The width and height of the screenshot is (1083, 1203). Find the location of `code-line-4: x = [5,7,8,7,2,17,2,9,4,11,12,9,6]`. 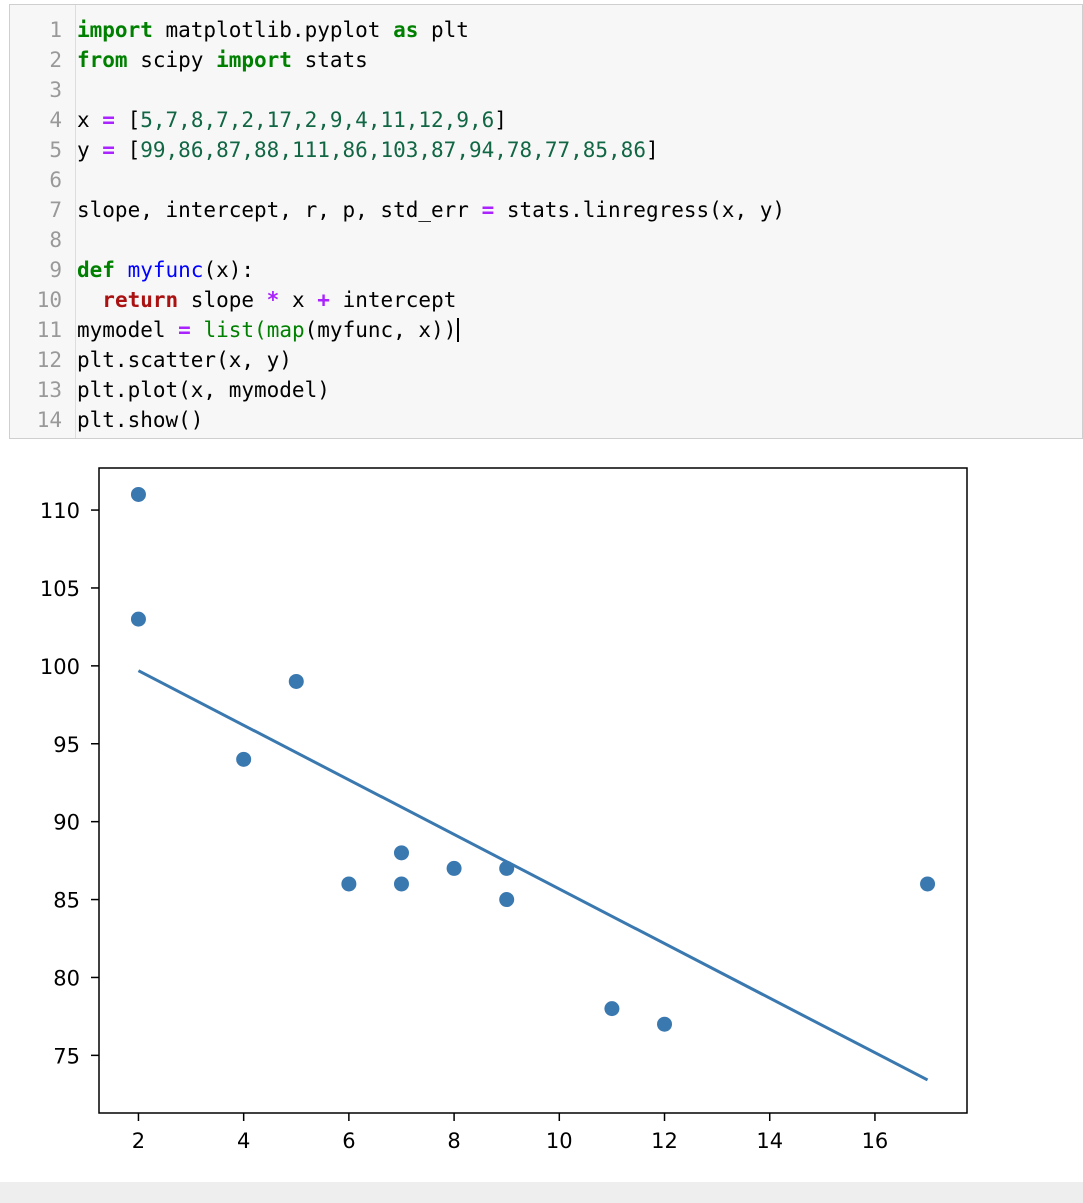

code-line-4: x = [5,7,8,7,2,17,2,9,4,11,12,9,6] is located at coordinates (292, 120).